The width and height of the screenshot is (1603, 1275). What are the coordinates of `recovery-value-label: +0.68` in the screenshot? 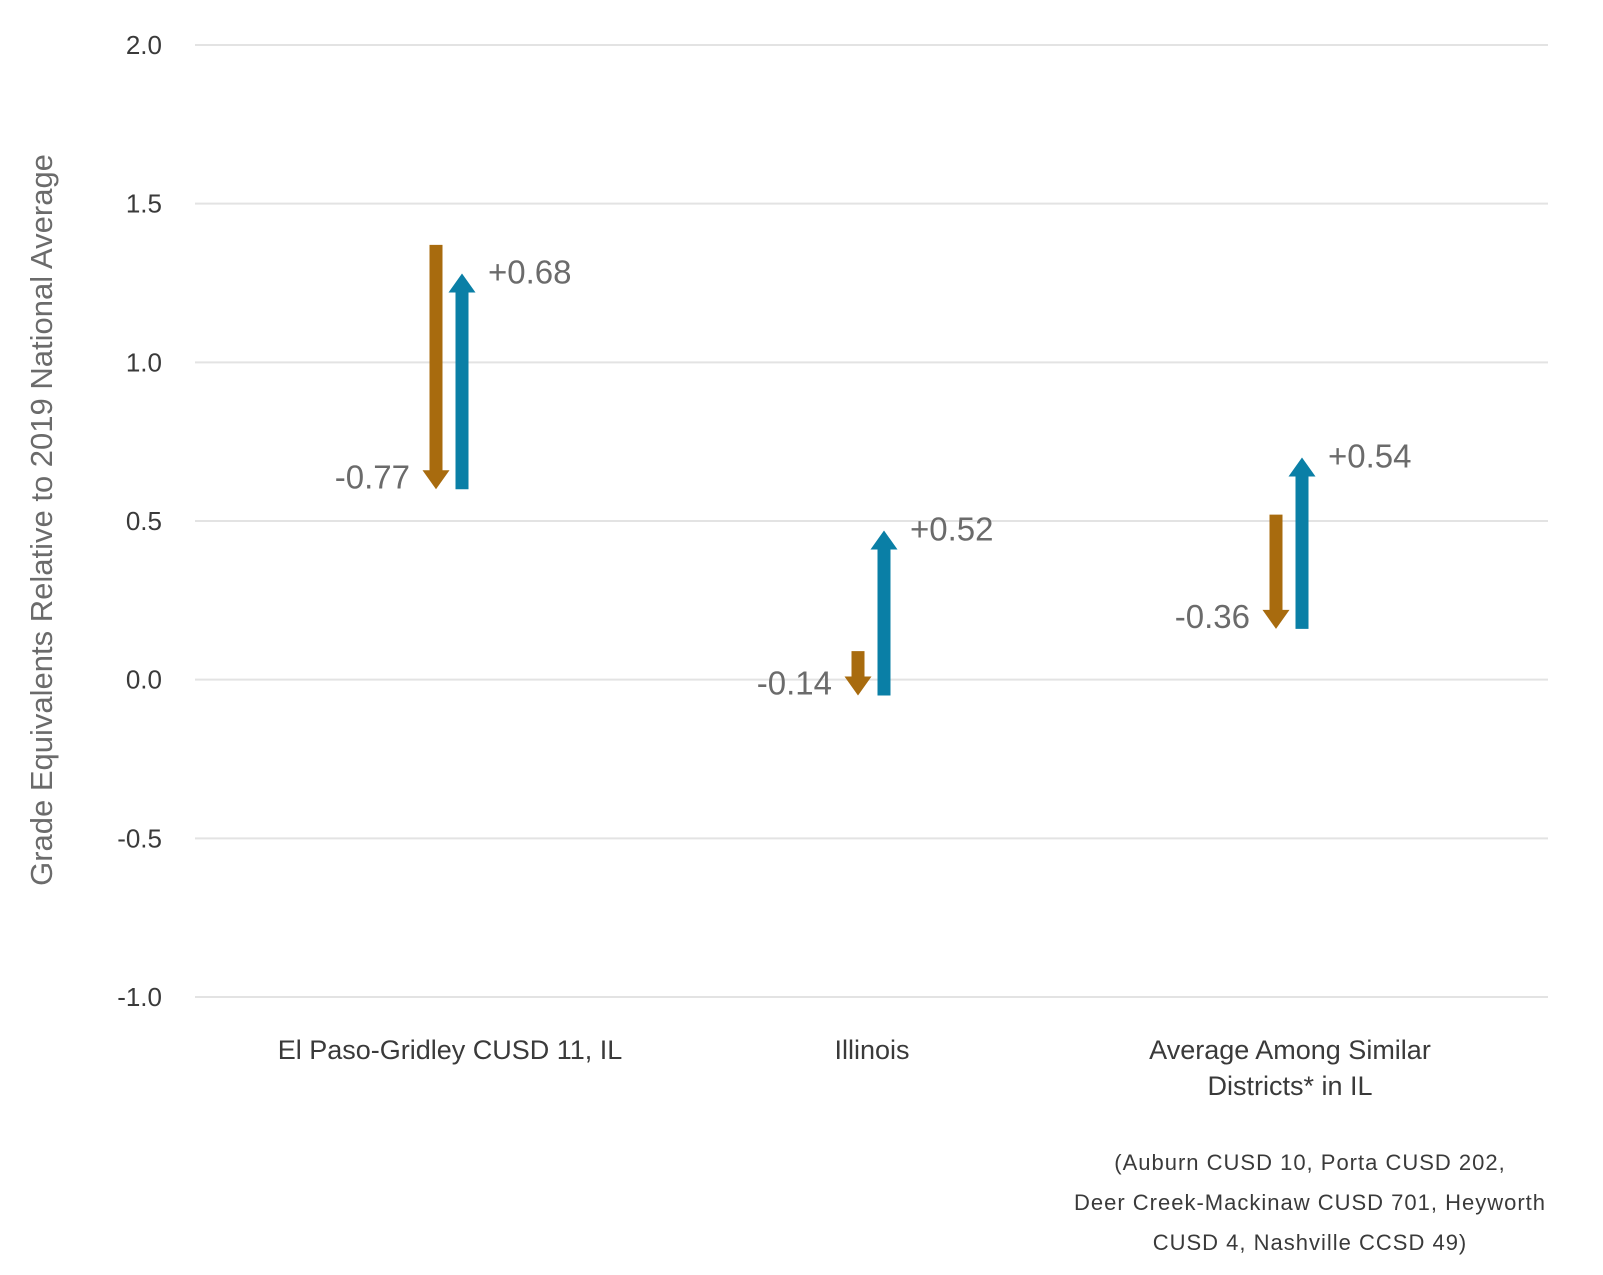 It's located at (530, 271).